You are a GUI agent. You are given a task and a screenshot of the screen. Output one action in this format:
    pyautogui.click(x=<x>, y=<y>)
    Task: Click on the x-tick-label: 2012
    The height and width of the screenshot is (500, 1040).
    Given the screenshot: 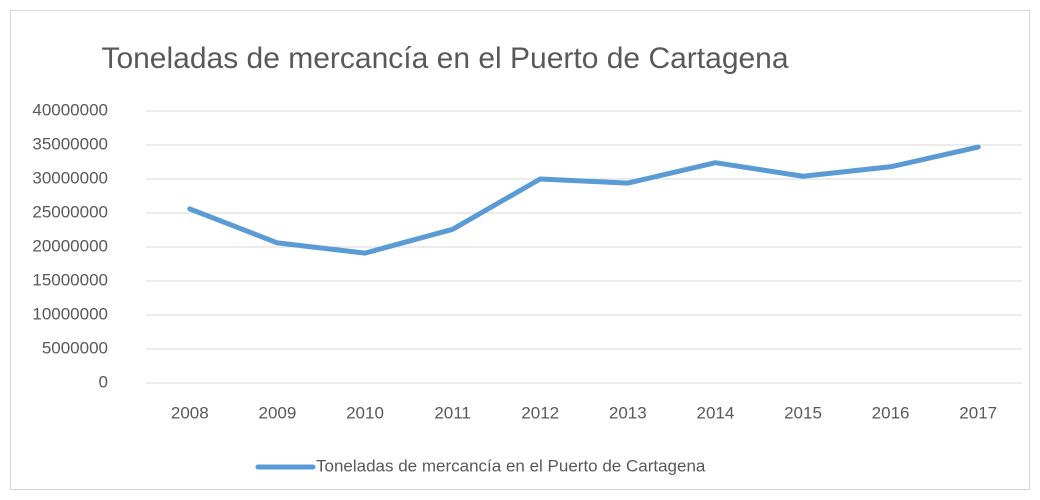 What is the action you would take?
    pyautogui.click(x=540, y=412)
    